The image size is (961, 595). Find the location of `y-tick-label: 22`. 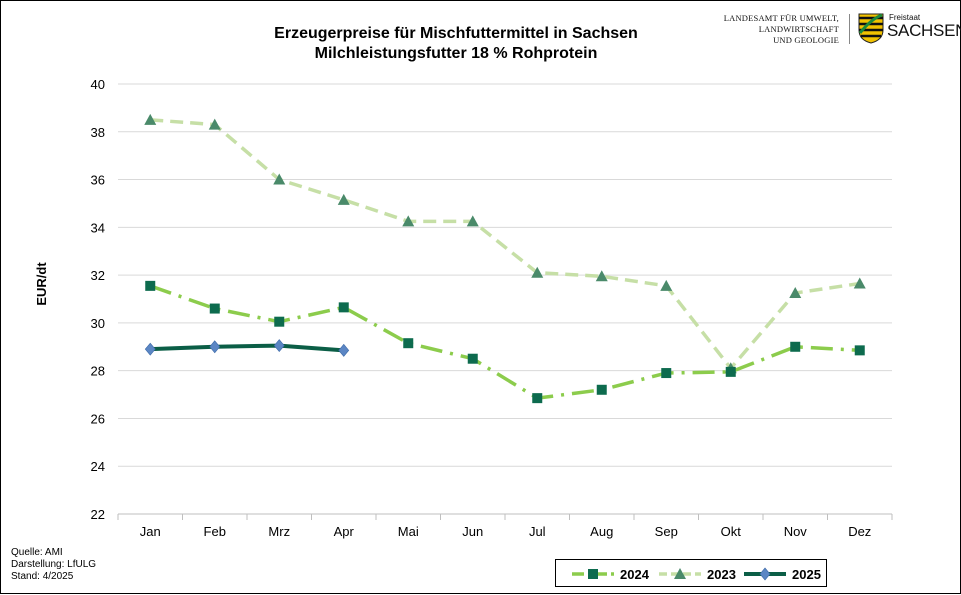

y-tick-label: 22 is located at coordinates (98, 514).